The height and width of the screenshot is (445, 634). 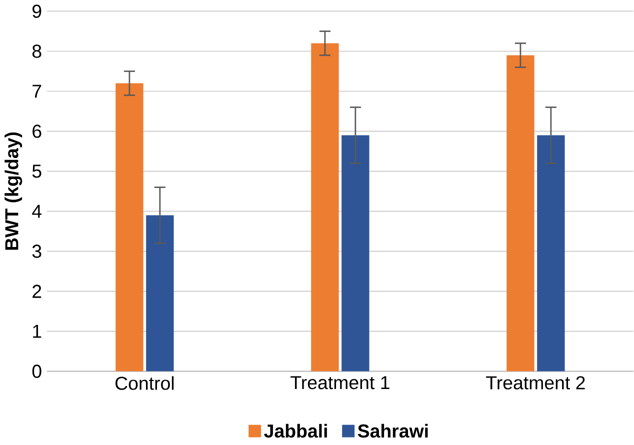 What do you see at coordinates (13, 191) in the screenshot?
I see `y-axis-title: BWT (kg/day)` at bounding box center [13, 191].